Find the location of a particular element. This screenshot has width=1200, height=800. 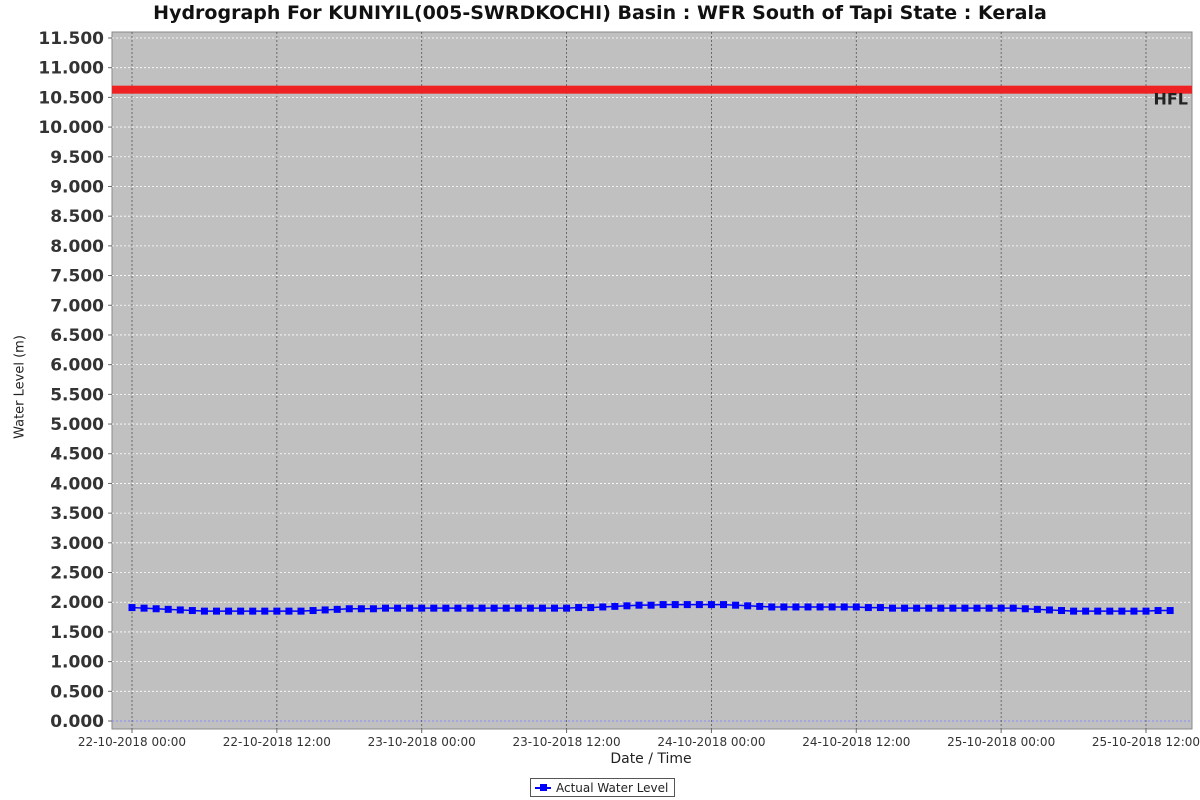

series-group is located at coordinates (651, 608).